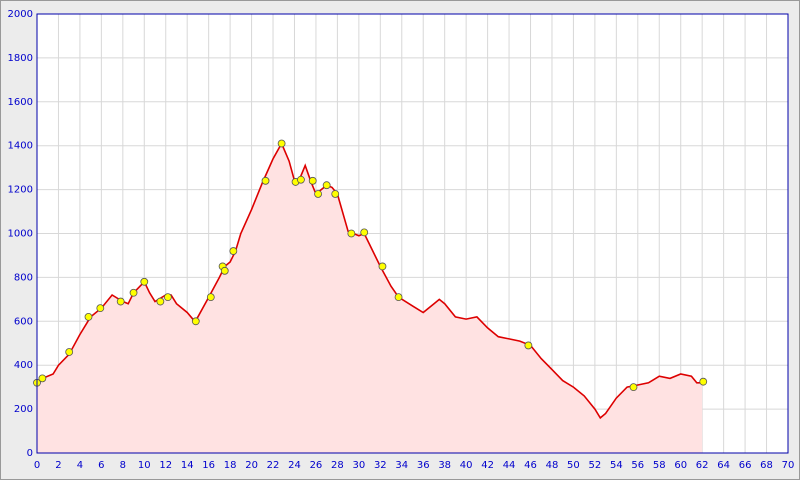 The image size is (800, 480). Describe the element at coordinates (251, 465) in the screenshot. I see `x-tick-label: 20` at that location.